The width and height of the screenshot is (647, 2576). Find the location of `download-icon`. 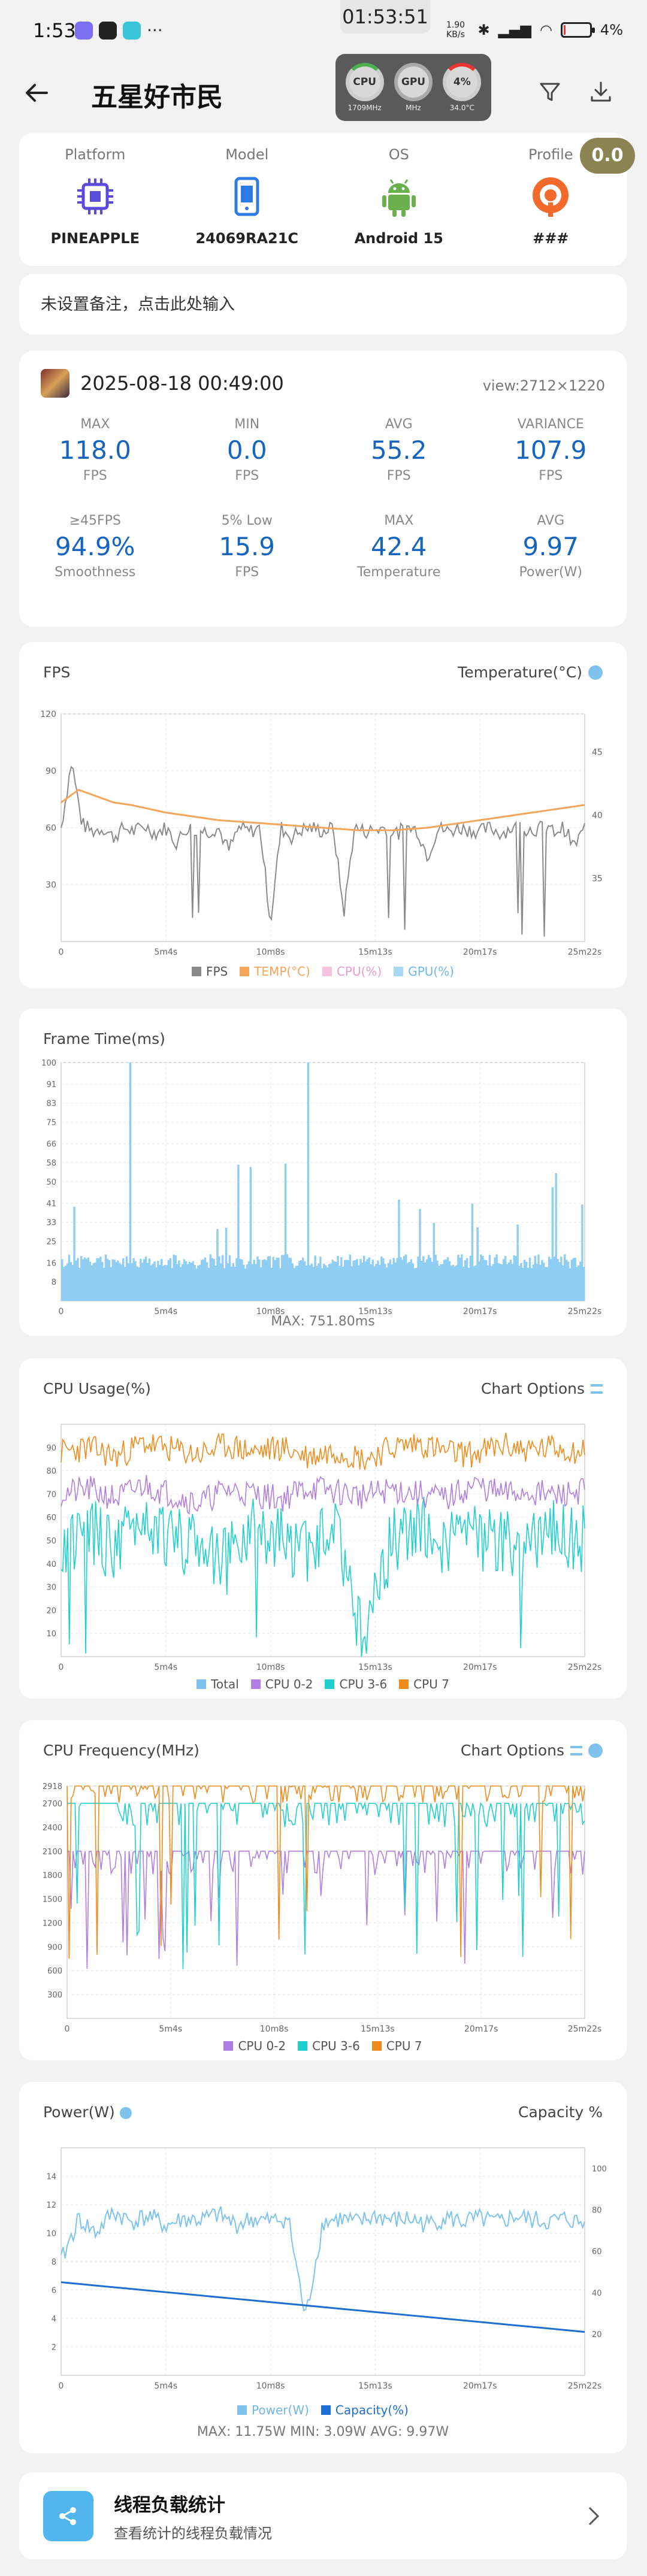

download-icon is located at coordinates (601, 92).